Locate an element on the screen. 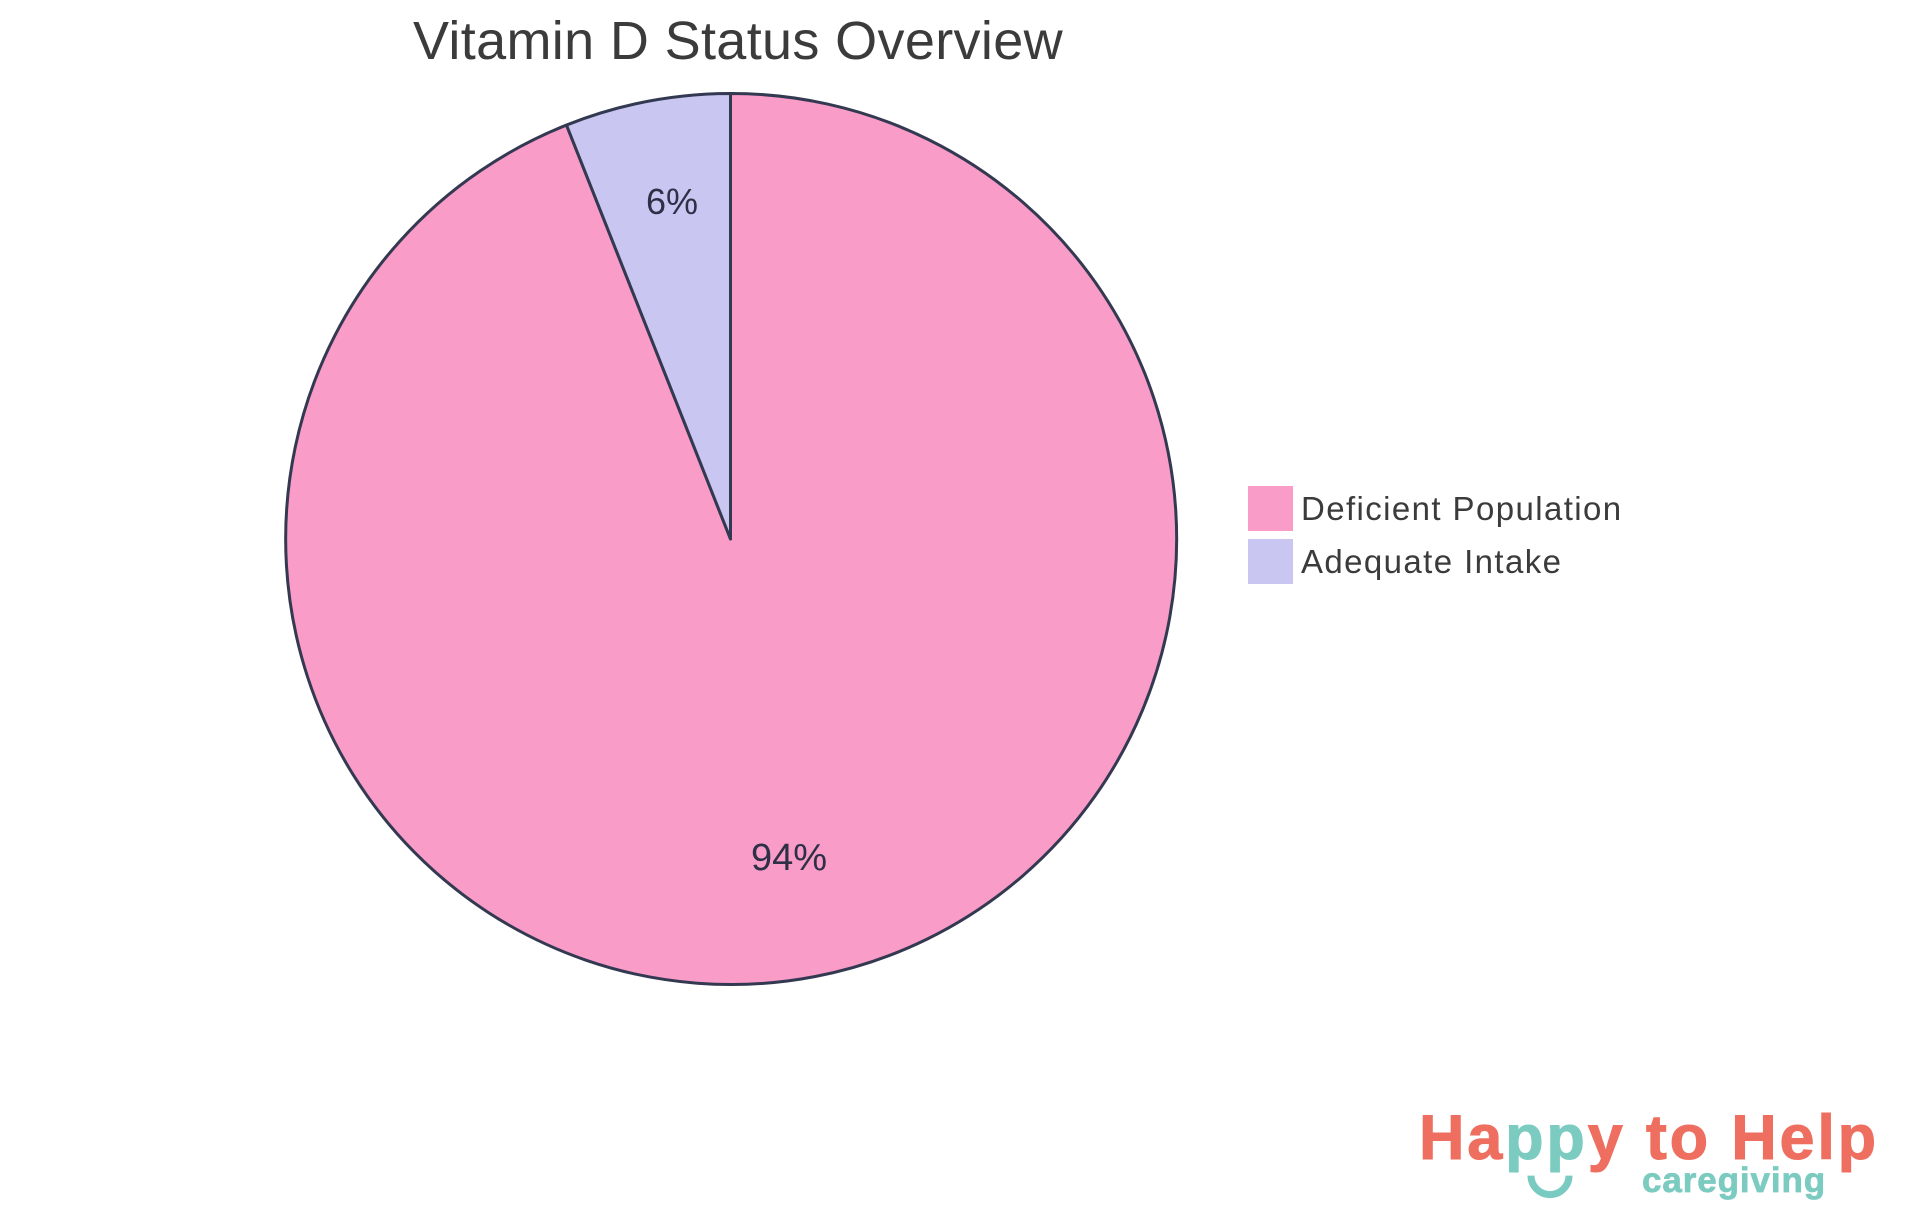 This screenshot has height=1215, width=1920. svg-text: 6% is located at coordinates (672, 201).